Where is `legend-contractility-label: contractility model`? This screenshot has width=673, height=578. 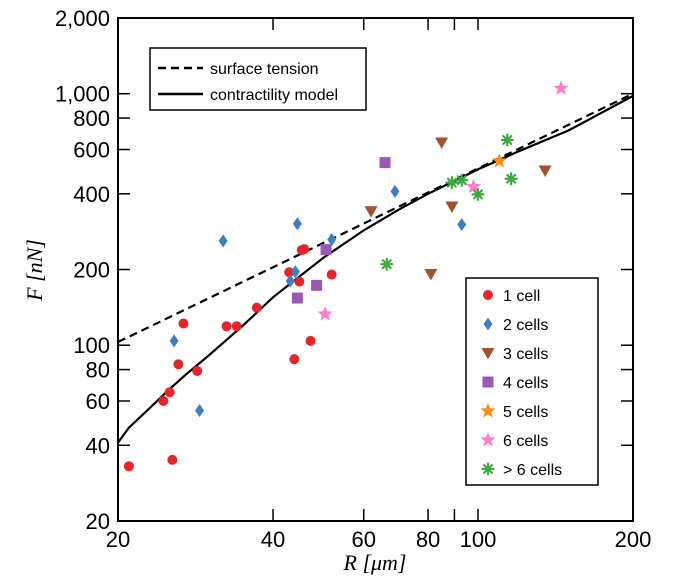 legend-contractility-label: contractility model is located at coordinates (274, 95).